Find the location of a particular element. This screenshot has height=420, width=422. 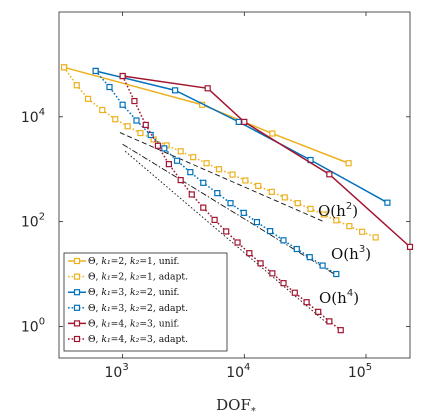

rate-label: O(h3) is located at coordinates (351, 253).